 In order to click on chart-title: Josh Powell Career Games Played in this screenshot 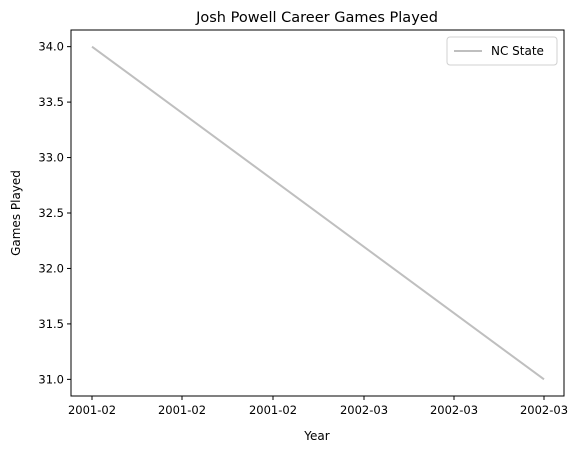, I will do `click(316, 18)`.